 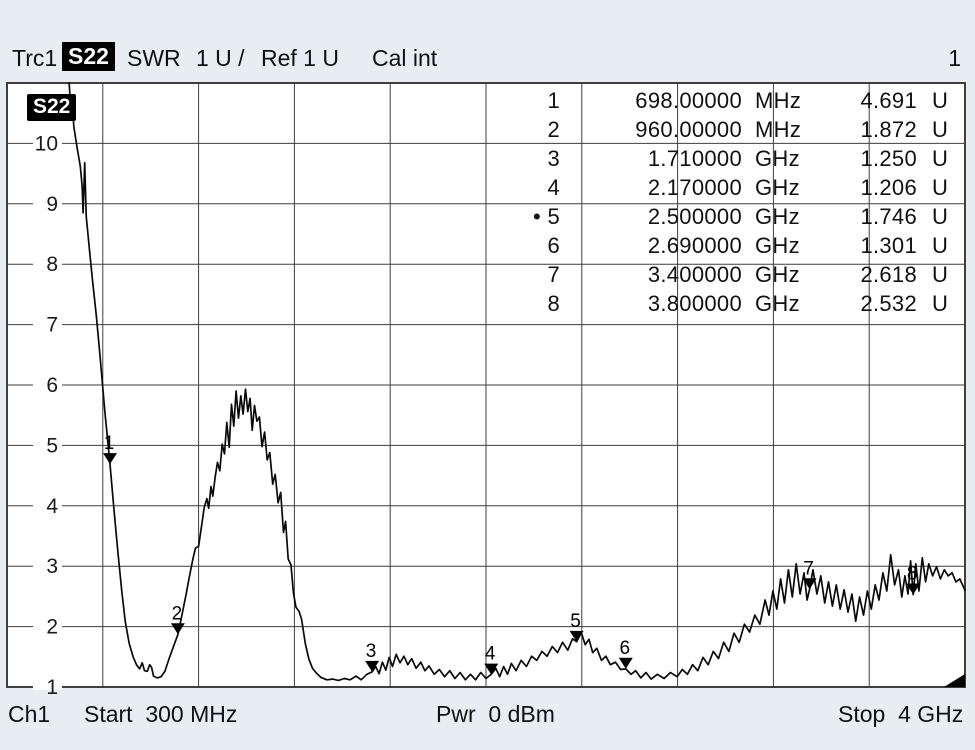 What do you see at coordinates (546, 216) in the screenshot?
I see `marker-row-number: • 5` at bounding box center [546, 216].